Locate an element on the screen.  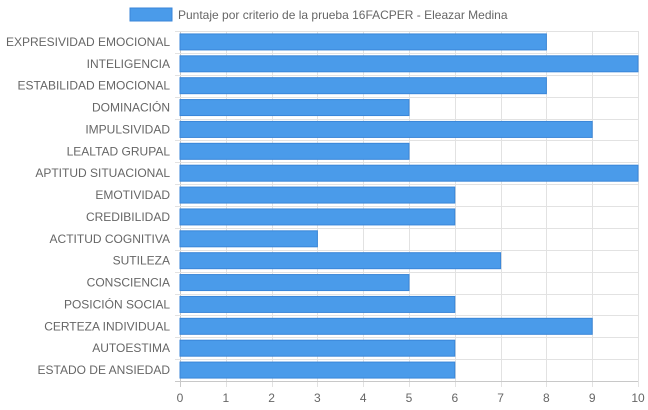
x-axis-ticks: 0 1 2 3 4 5 6 7 8 9 10 is located at coordinates (411, 398).